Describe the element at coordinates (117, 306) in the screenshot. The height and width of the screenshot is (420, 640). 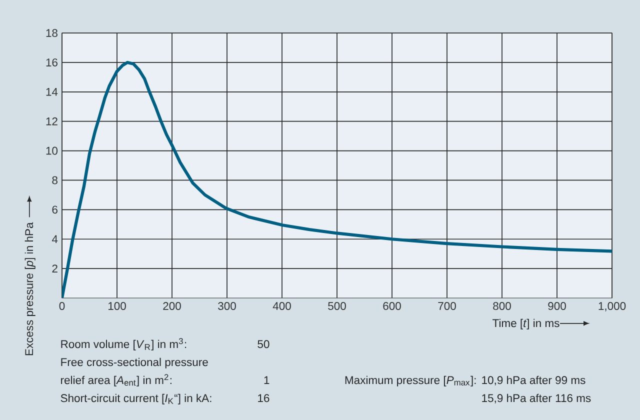
I see `x-tick-label: 100` at that location.